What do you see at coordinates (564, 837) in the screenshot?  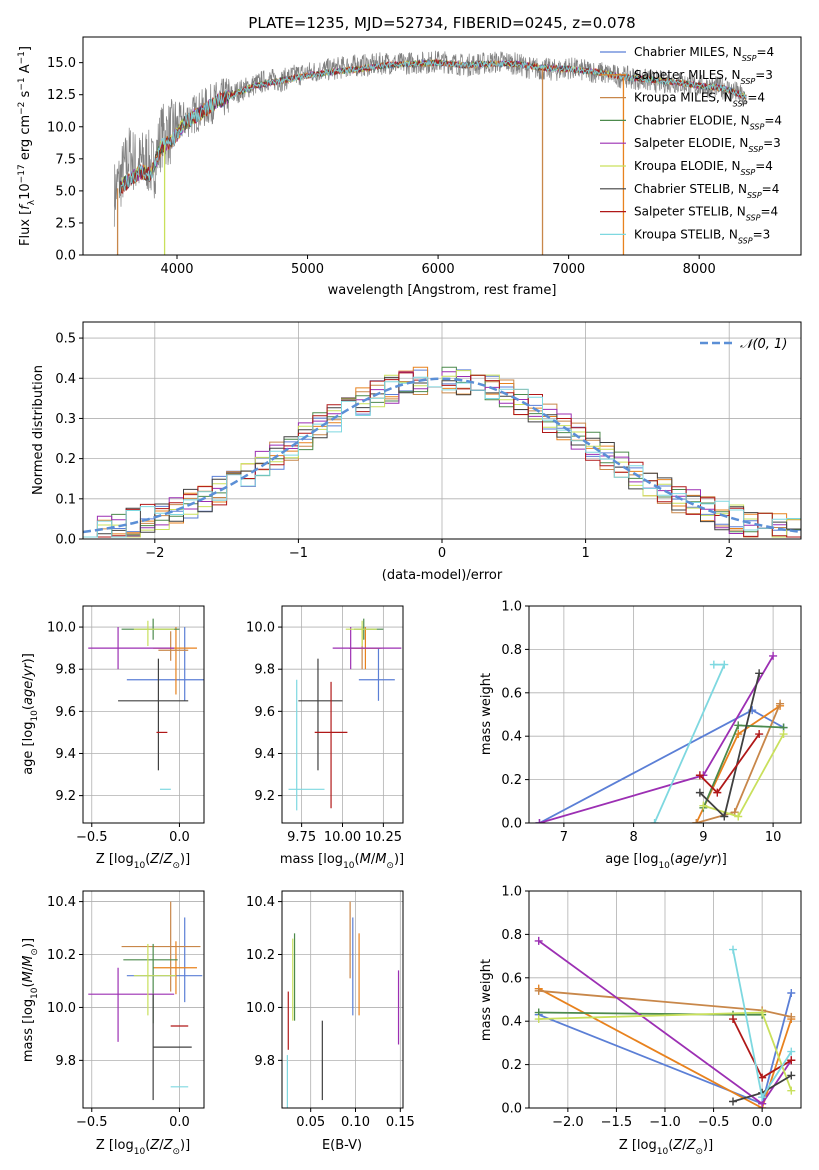 I see `x-tick-label: 7` at bounding box center [564, 837].